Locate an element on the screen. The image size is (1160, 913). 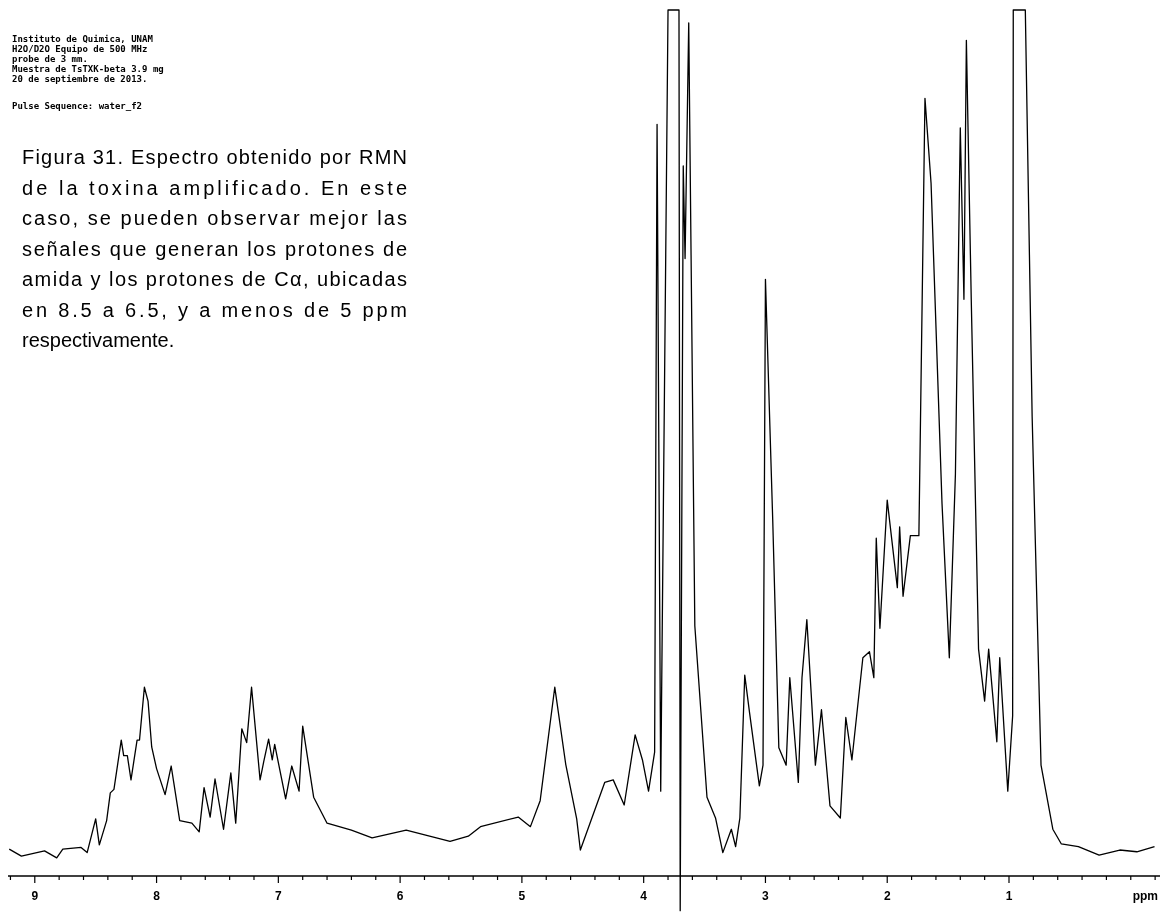
x-tick-label: 1 is located at coordinates (1009, 896).